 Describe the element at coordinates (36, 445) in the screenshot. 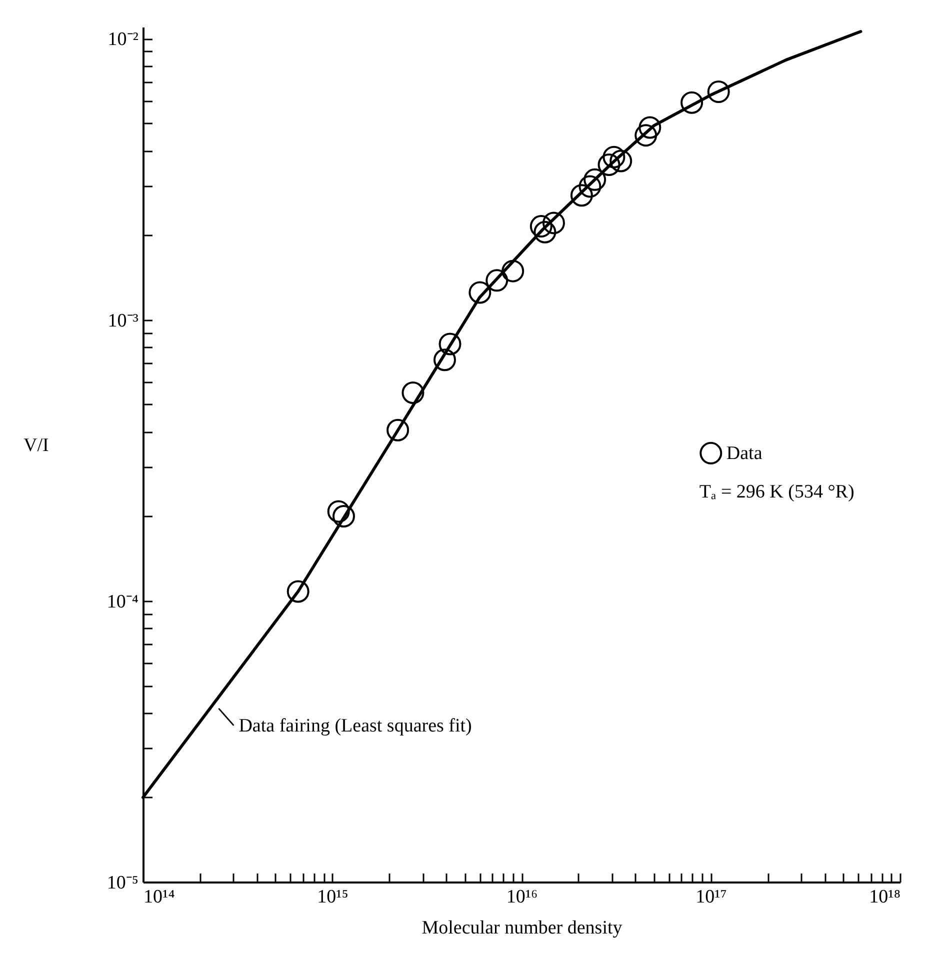

I see `y-axis-title: V/I` at that location.